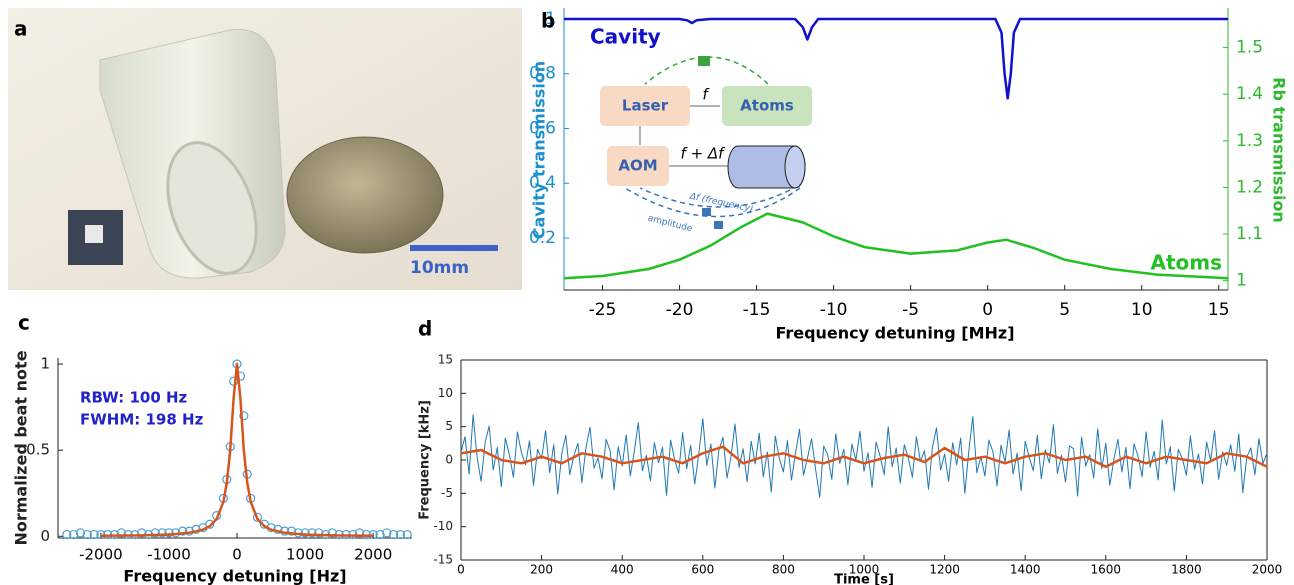 Image resolution: width=1294 pixels, height=585 pixels. I want to click on scale-bar, so click(454, 248).